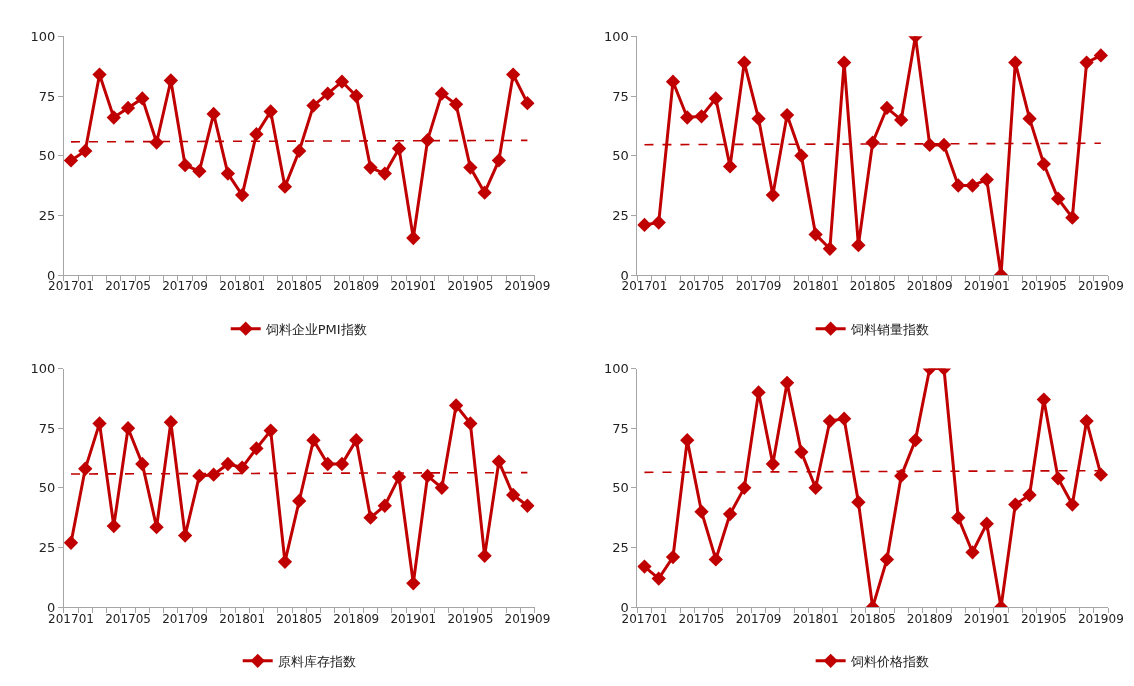 The height and width of the screenshot is (686, 1134). I want to click on legend-label: 饲料销量指数, so click(889, 329).